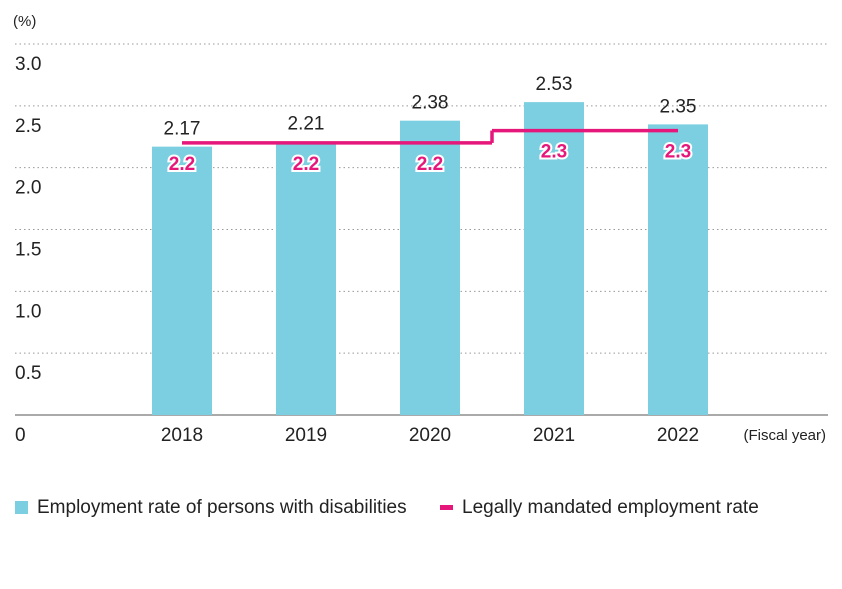 This screenshot has width=842, height=589. Describe the element at coordinates (28, 188) in the screenshot. I see `y-tick-label: 2.0` at that location.